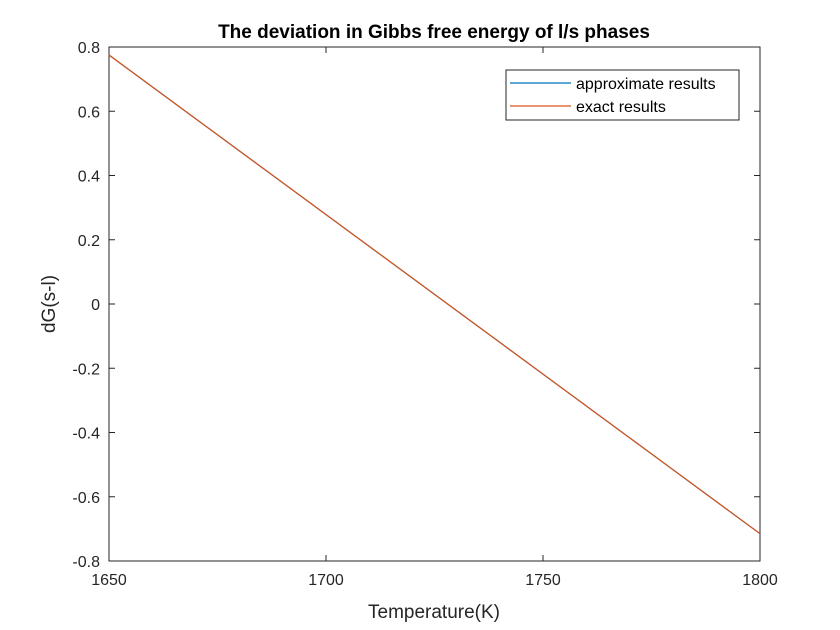 Image resolution: width=840 pixels, height=630 pixels. What do you see at coordinates (86, 369) in the screenshot?
I see `y-tick-label: -0.2` at bounding box center [86, 369].